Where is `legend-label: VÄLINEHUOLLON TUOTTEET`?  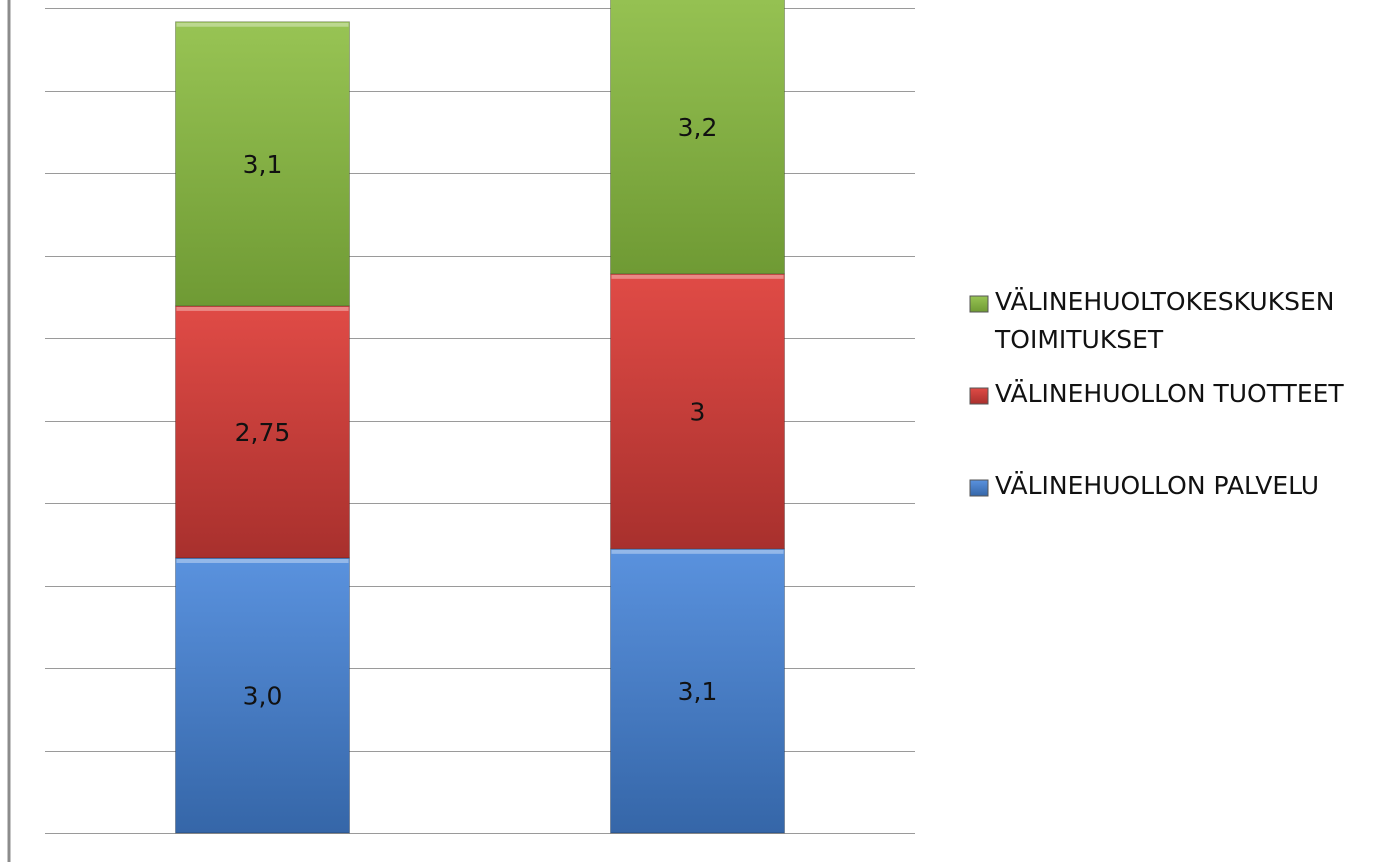
legend-label: VÄLINEHUOLLON TUOTTEET is located at coordinates (1169, 393).